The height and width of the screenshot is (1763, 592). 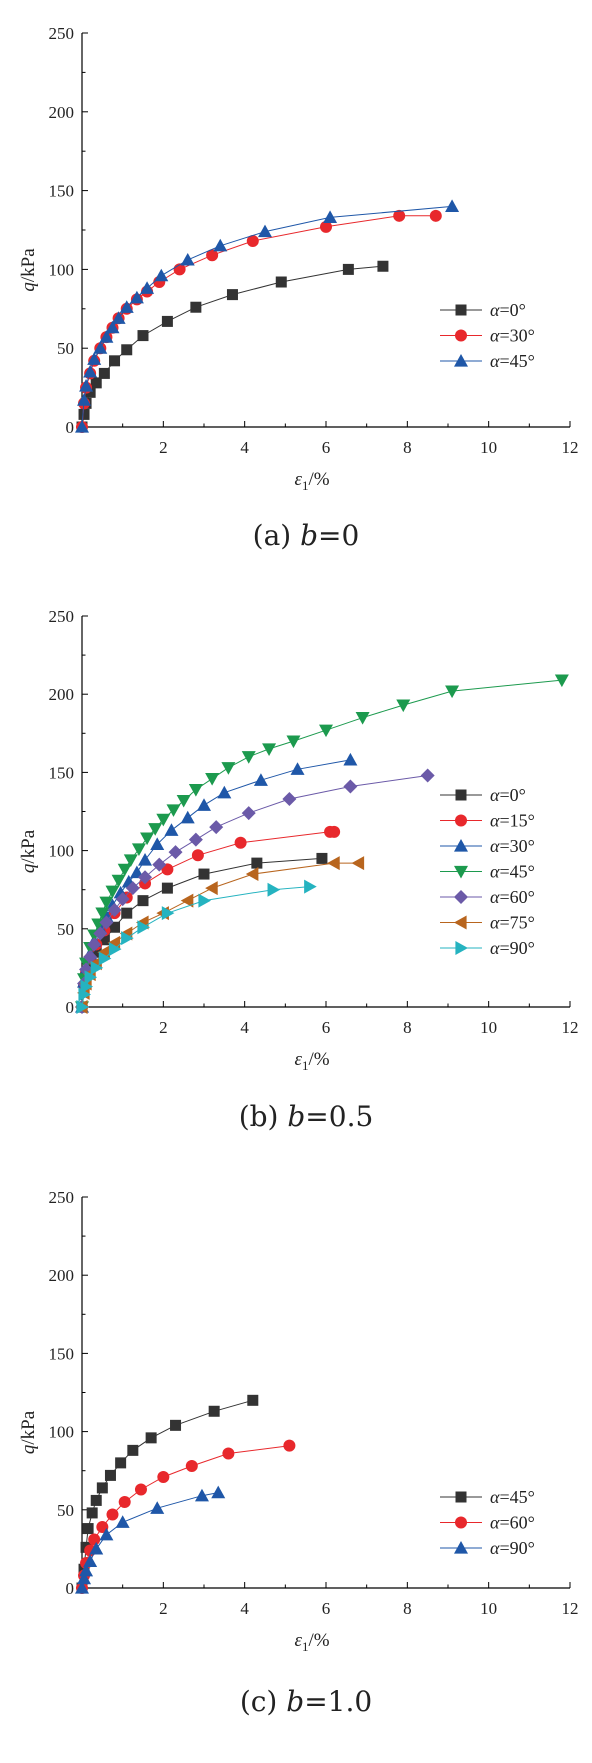 What do you see at coordinates (512, 897) in the screenshot?
I see `legend-label: α=60°` at bounding box center [512, 897].